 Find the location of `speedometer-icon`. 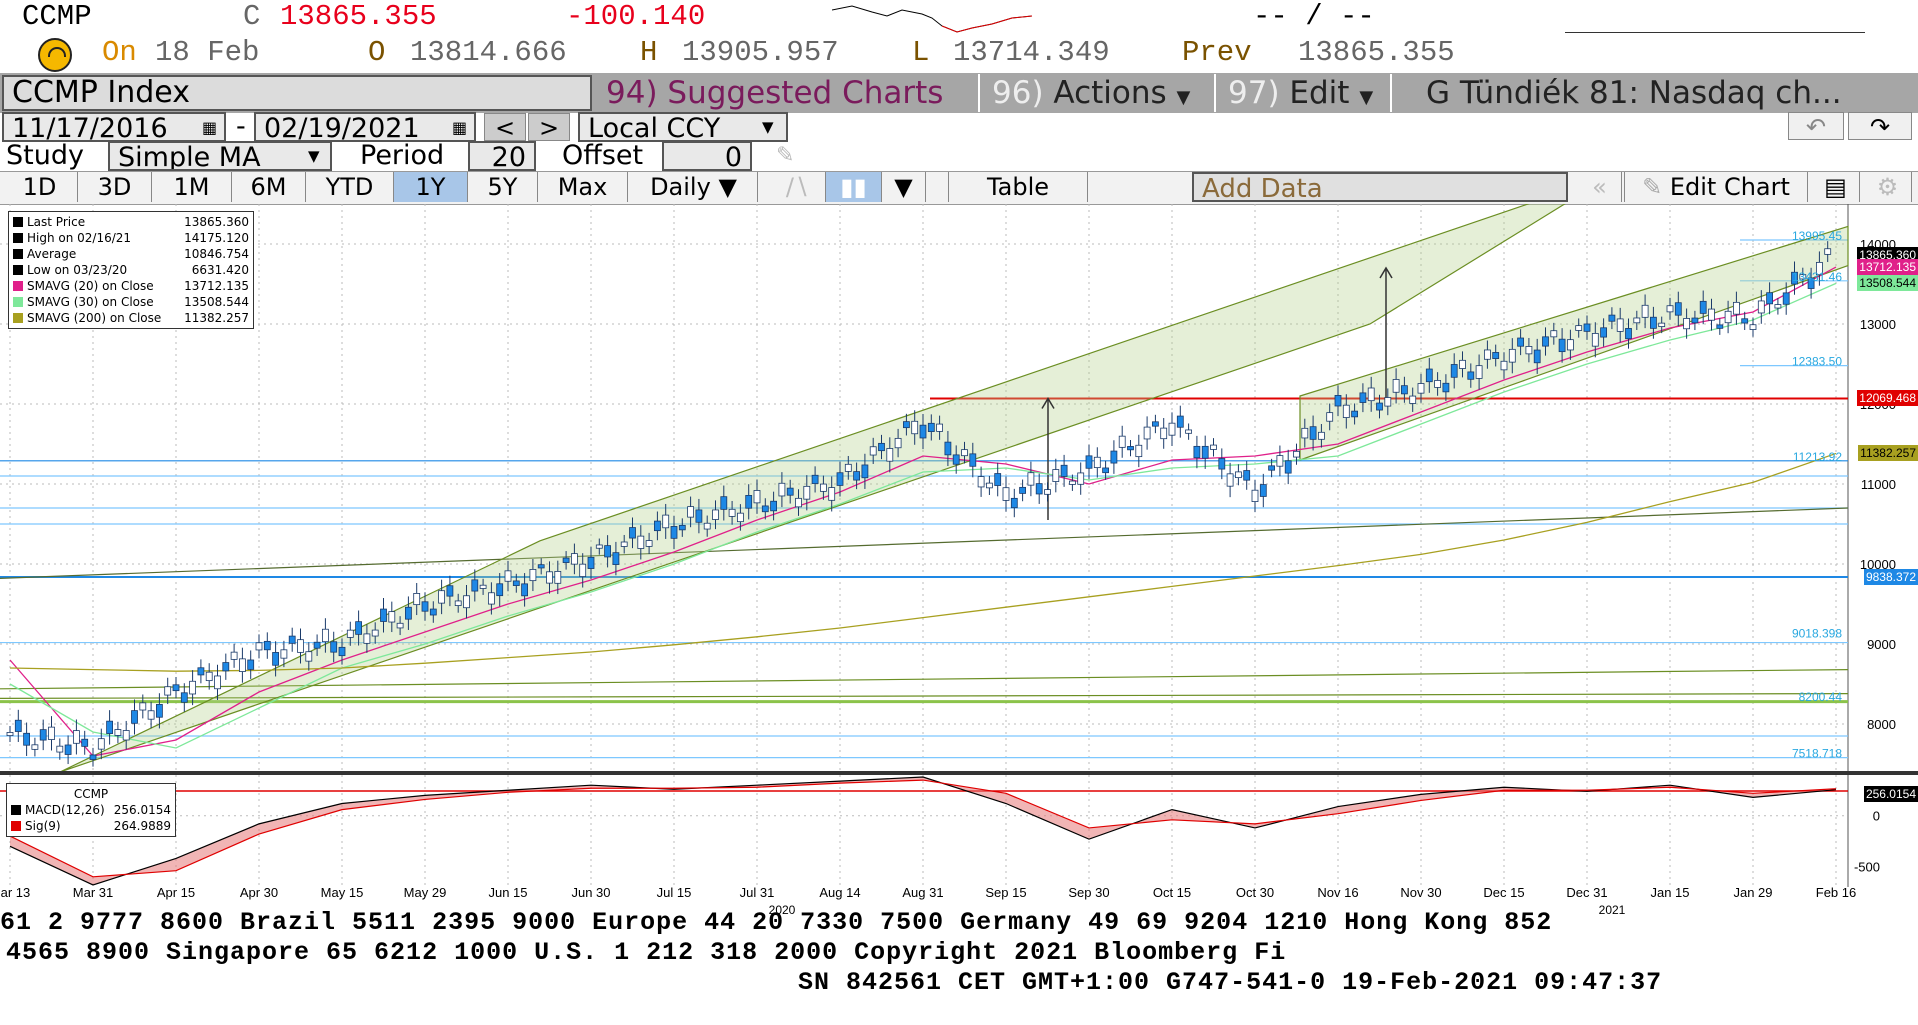

speedometer-icon is located at coordinates (55, 55).